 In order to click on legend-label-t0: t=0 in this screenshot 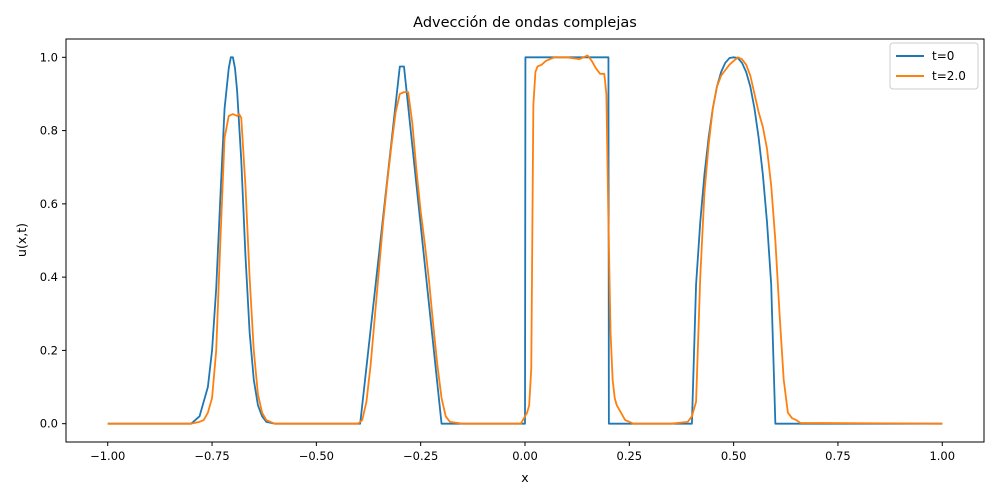, I will do `click(943, 56)`.